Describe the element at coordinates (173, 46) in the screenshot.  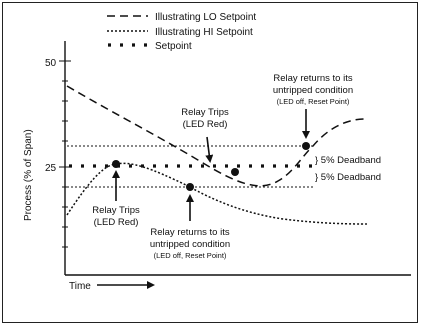
I see `legend-setpoint-label: Setpoint` at that location.